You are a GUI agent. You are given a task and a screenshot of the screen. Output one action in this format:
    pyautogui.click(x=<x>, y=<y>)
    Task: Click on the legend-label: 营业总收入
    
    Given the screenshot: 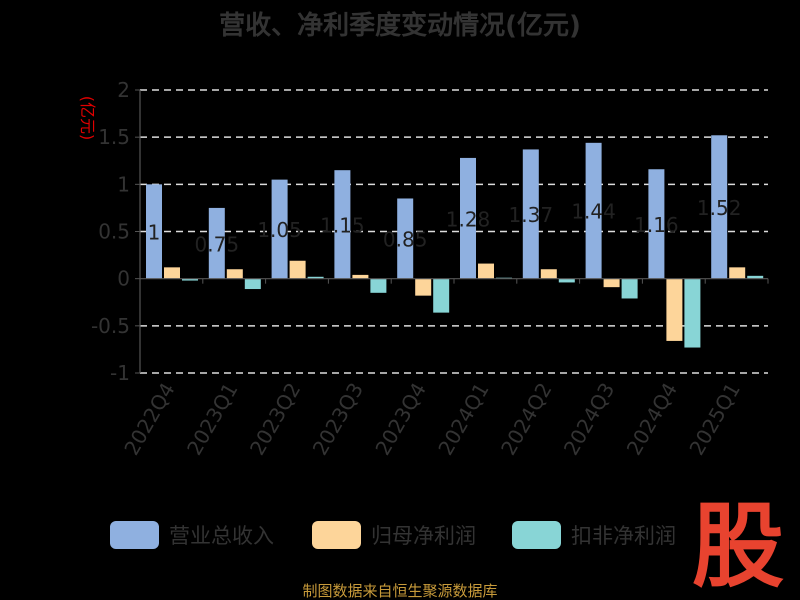 What is the action you would take?
    pyautogui.click(x=221, y=536)
    